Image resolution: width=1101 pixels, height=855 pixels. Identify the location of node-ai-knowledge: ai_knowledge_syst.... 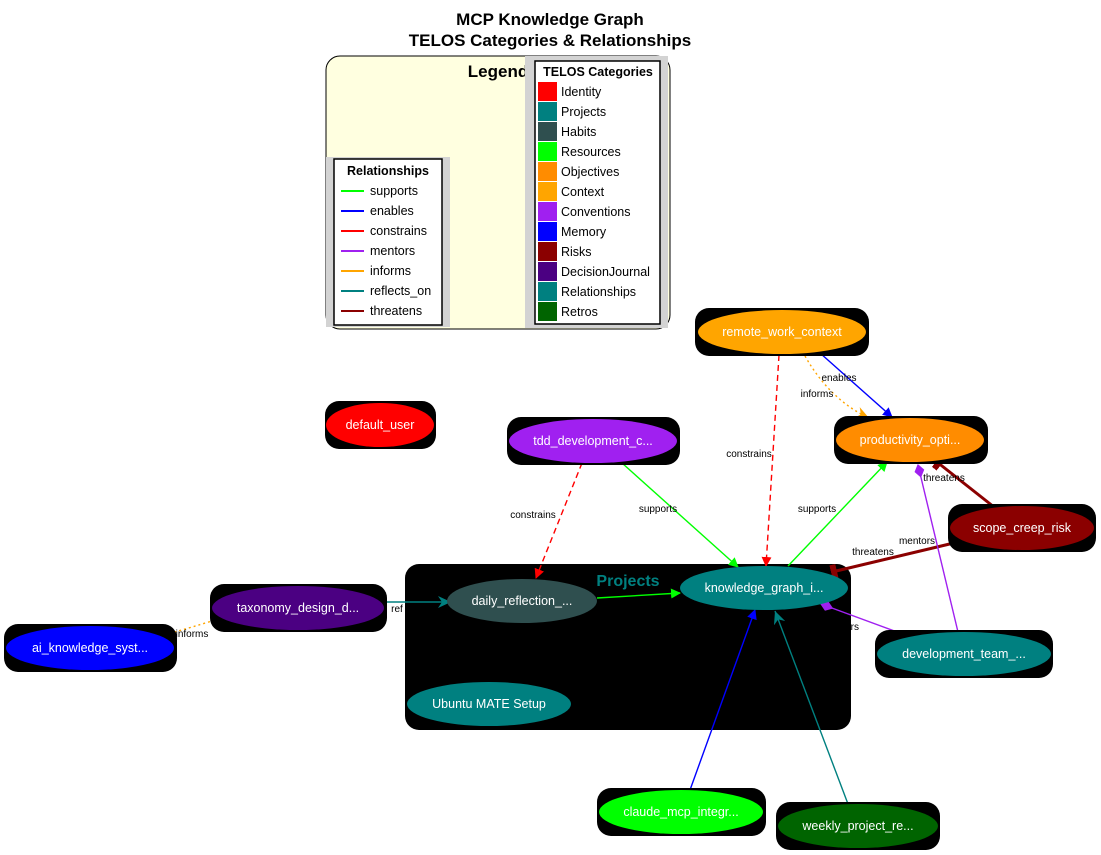
(90, 648).